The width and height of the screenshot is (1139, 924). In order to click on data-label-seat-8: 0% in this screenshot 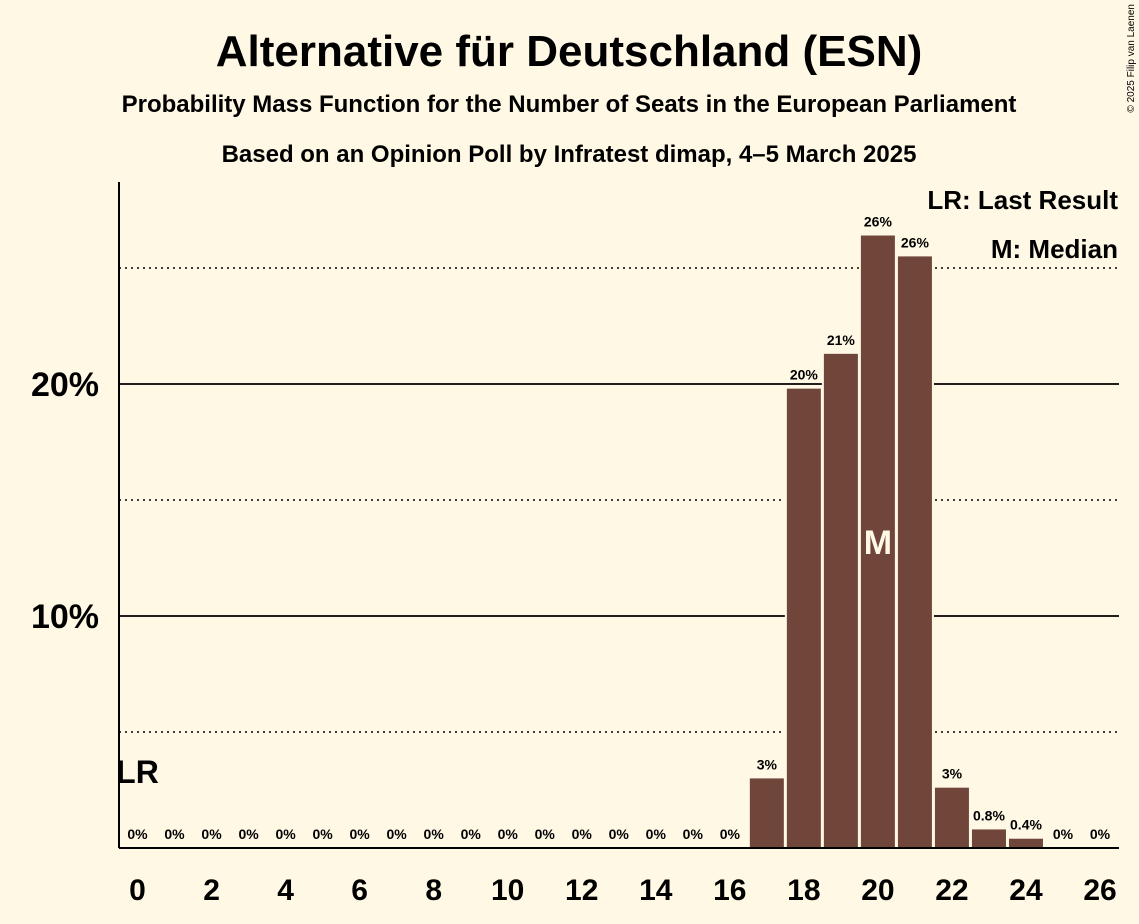, I will do `click(434, 834)`.